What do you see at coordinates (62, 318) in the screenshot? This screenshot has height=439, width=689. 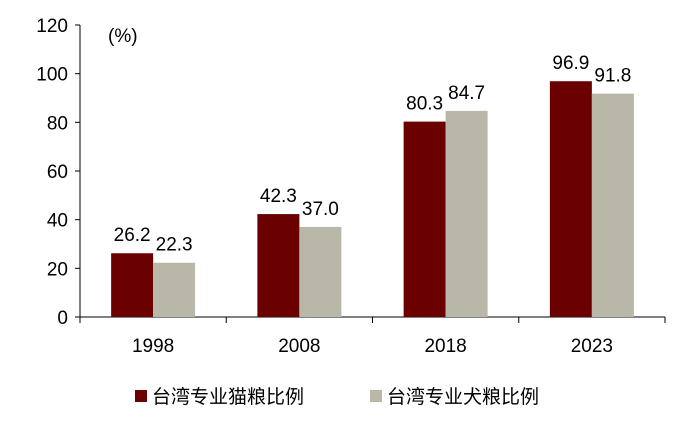 I see `y-tick-label: 0` at bounding box center [62, 318].